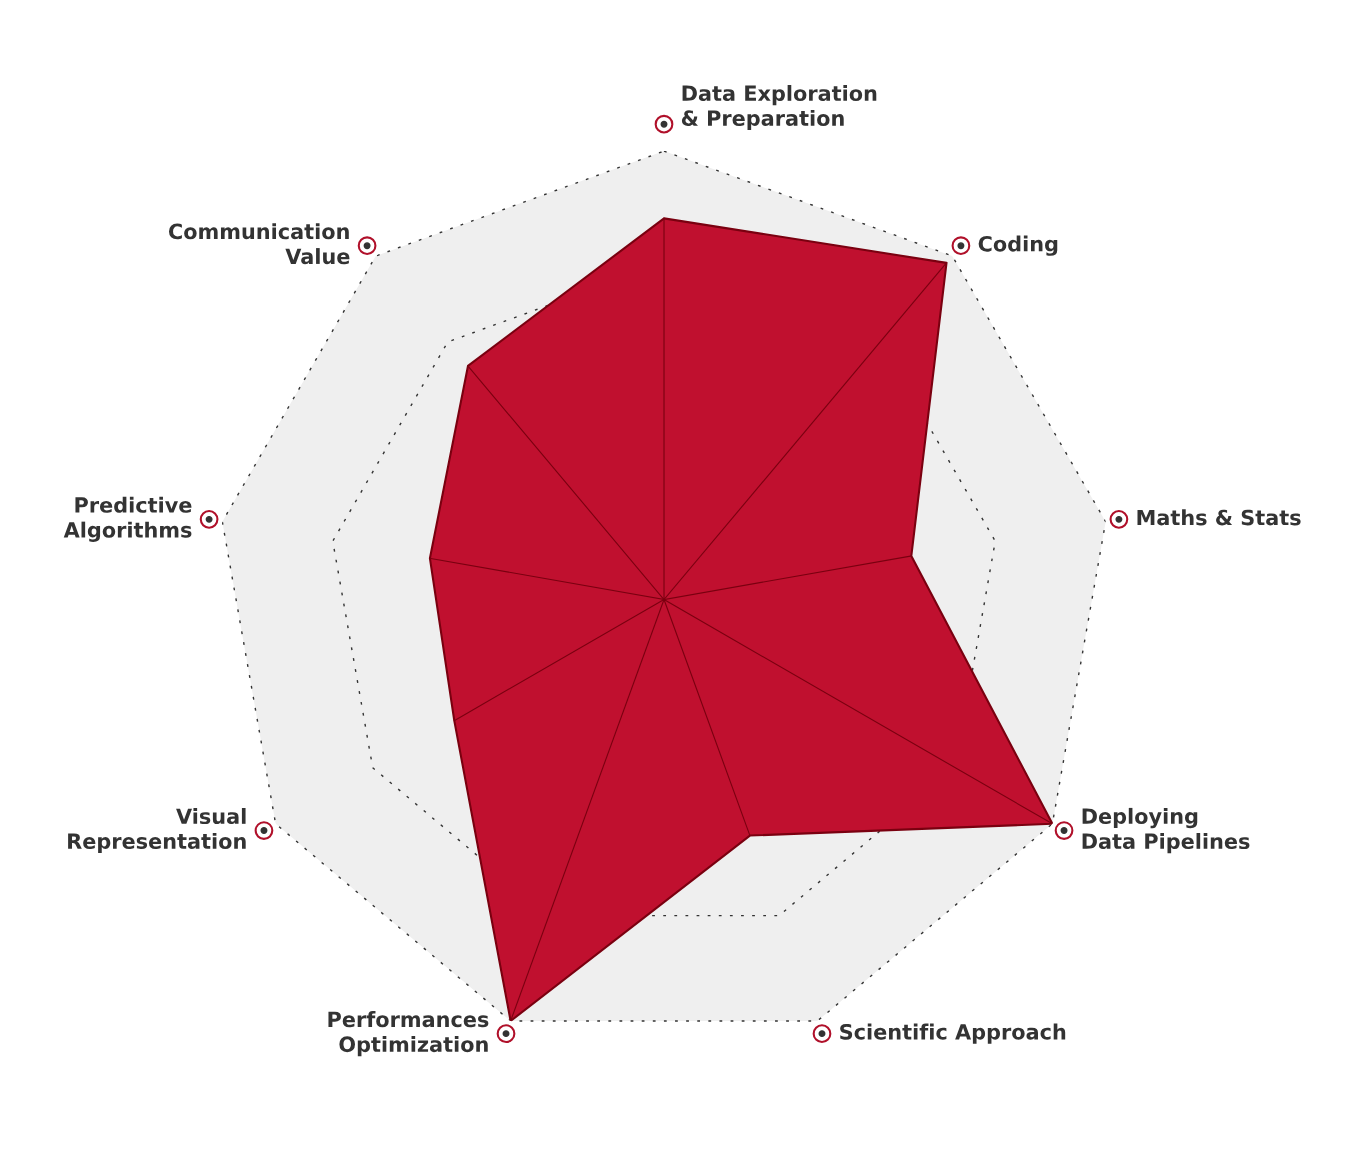  What do you see at coordinates (127, 519) in the screenshot?
I see `spoke-label: Predictive Algorithms` at bounding box center [127, 519].